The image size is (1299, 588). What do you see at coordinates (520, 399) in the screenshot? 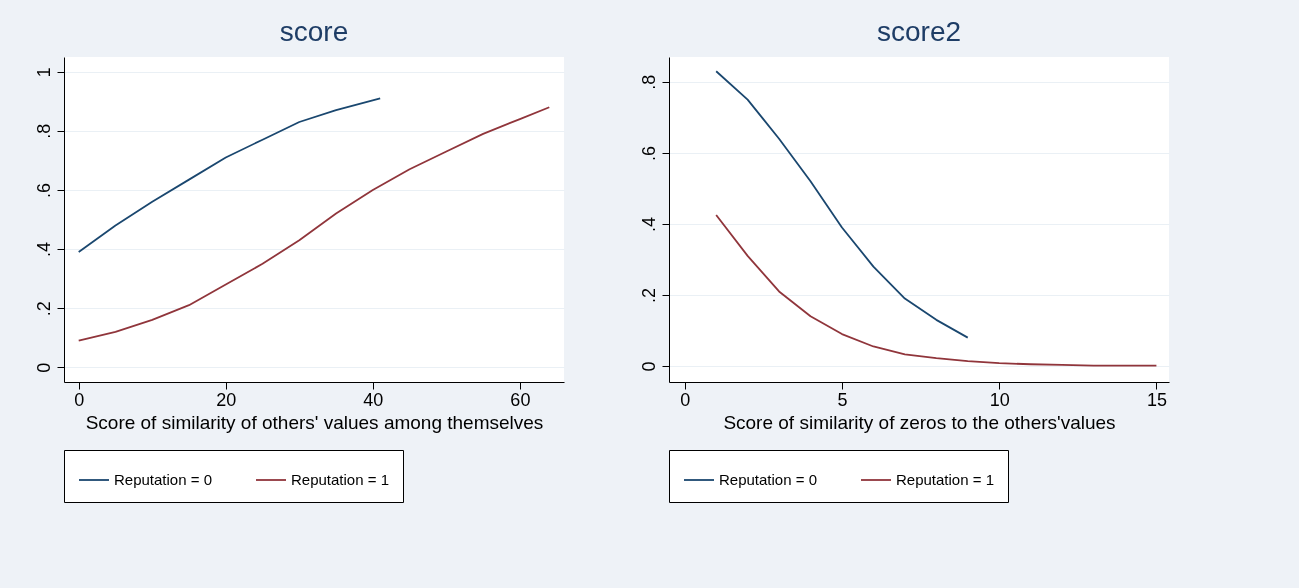
I see `x-tick-label: 60` at bounding box center [520, 399].